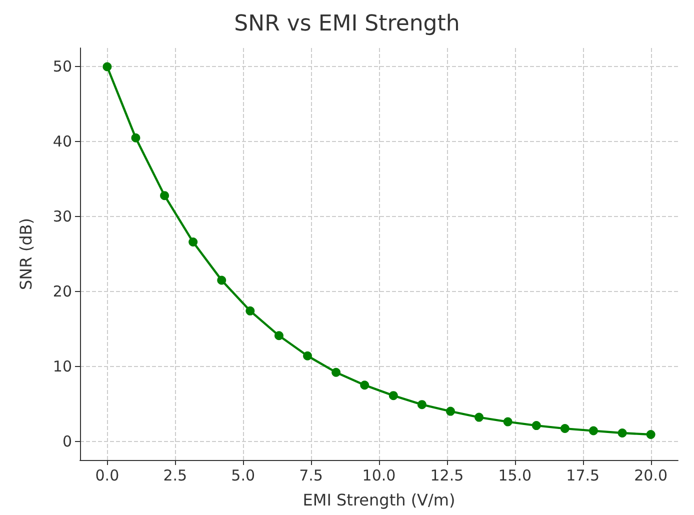 The image size is (694, 515). What do you see at coordinates (26, 254) in the screenshot?
I see `y-axis-title: SNR (dB)` at bounding box center [26, 254].